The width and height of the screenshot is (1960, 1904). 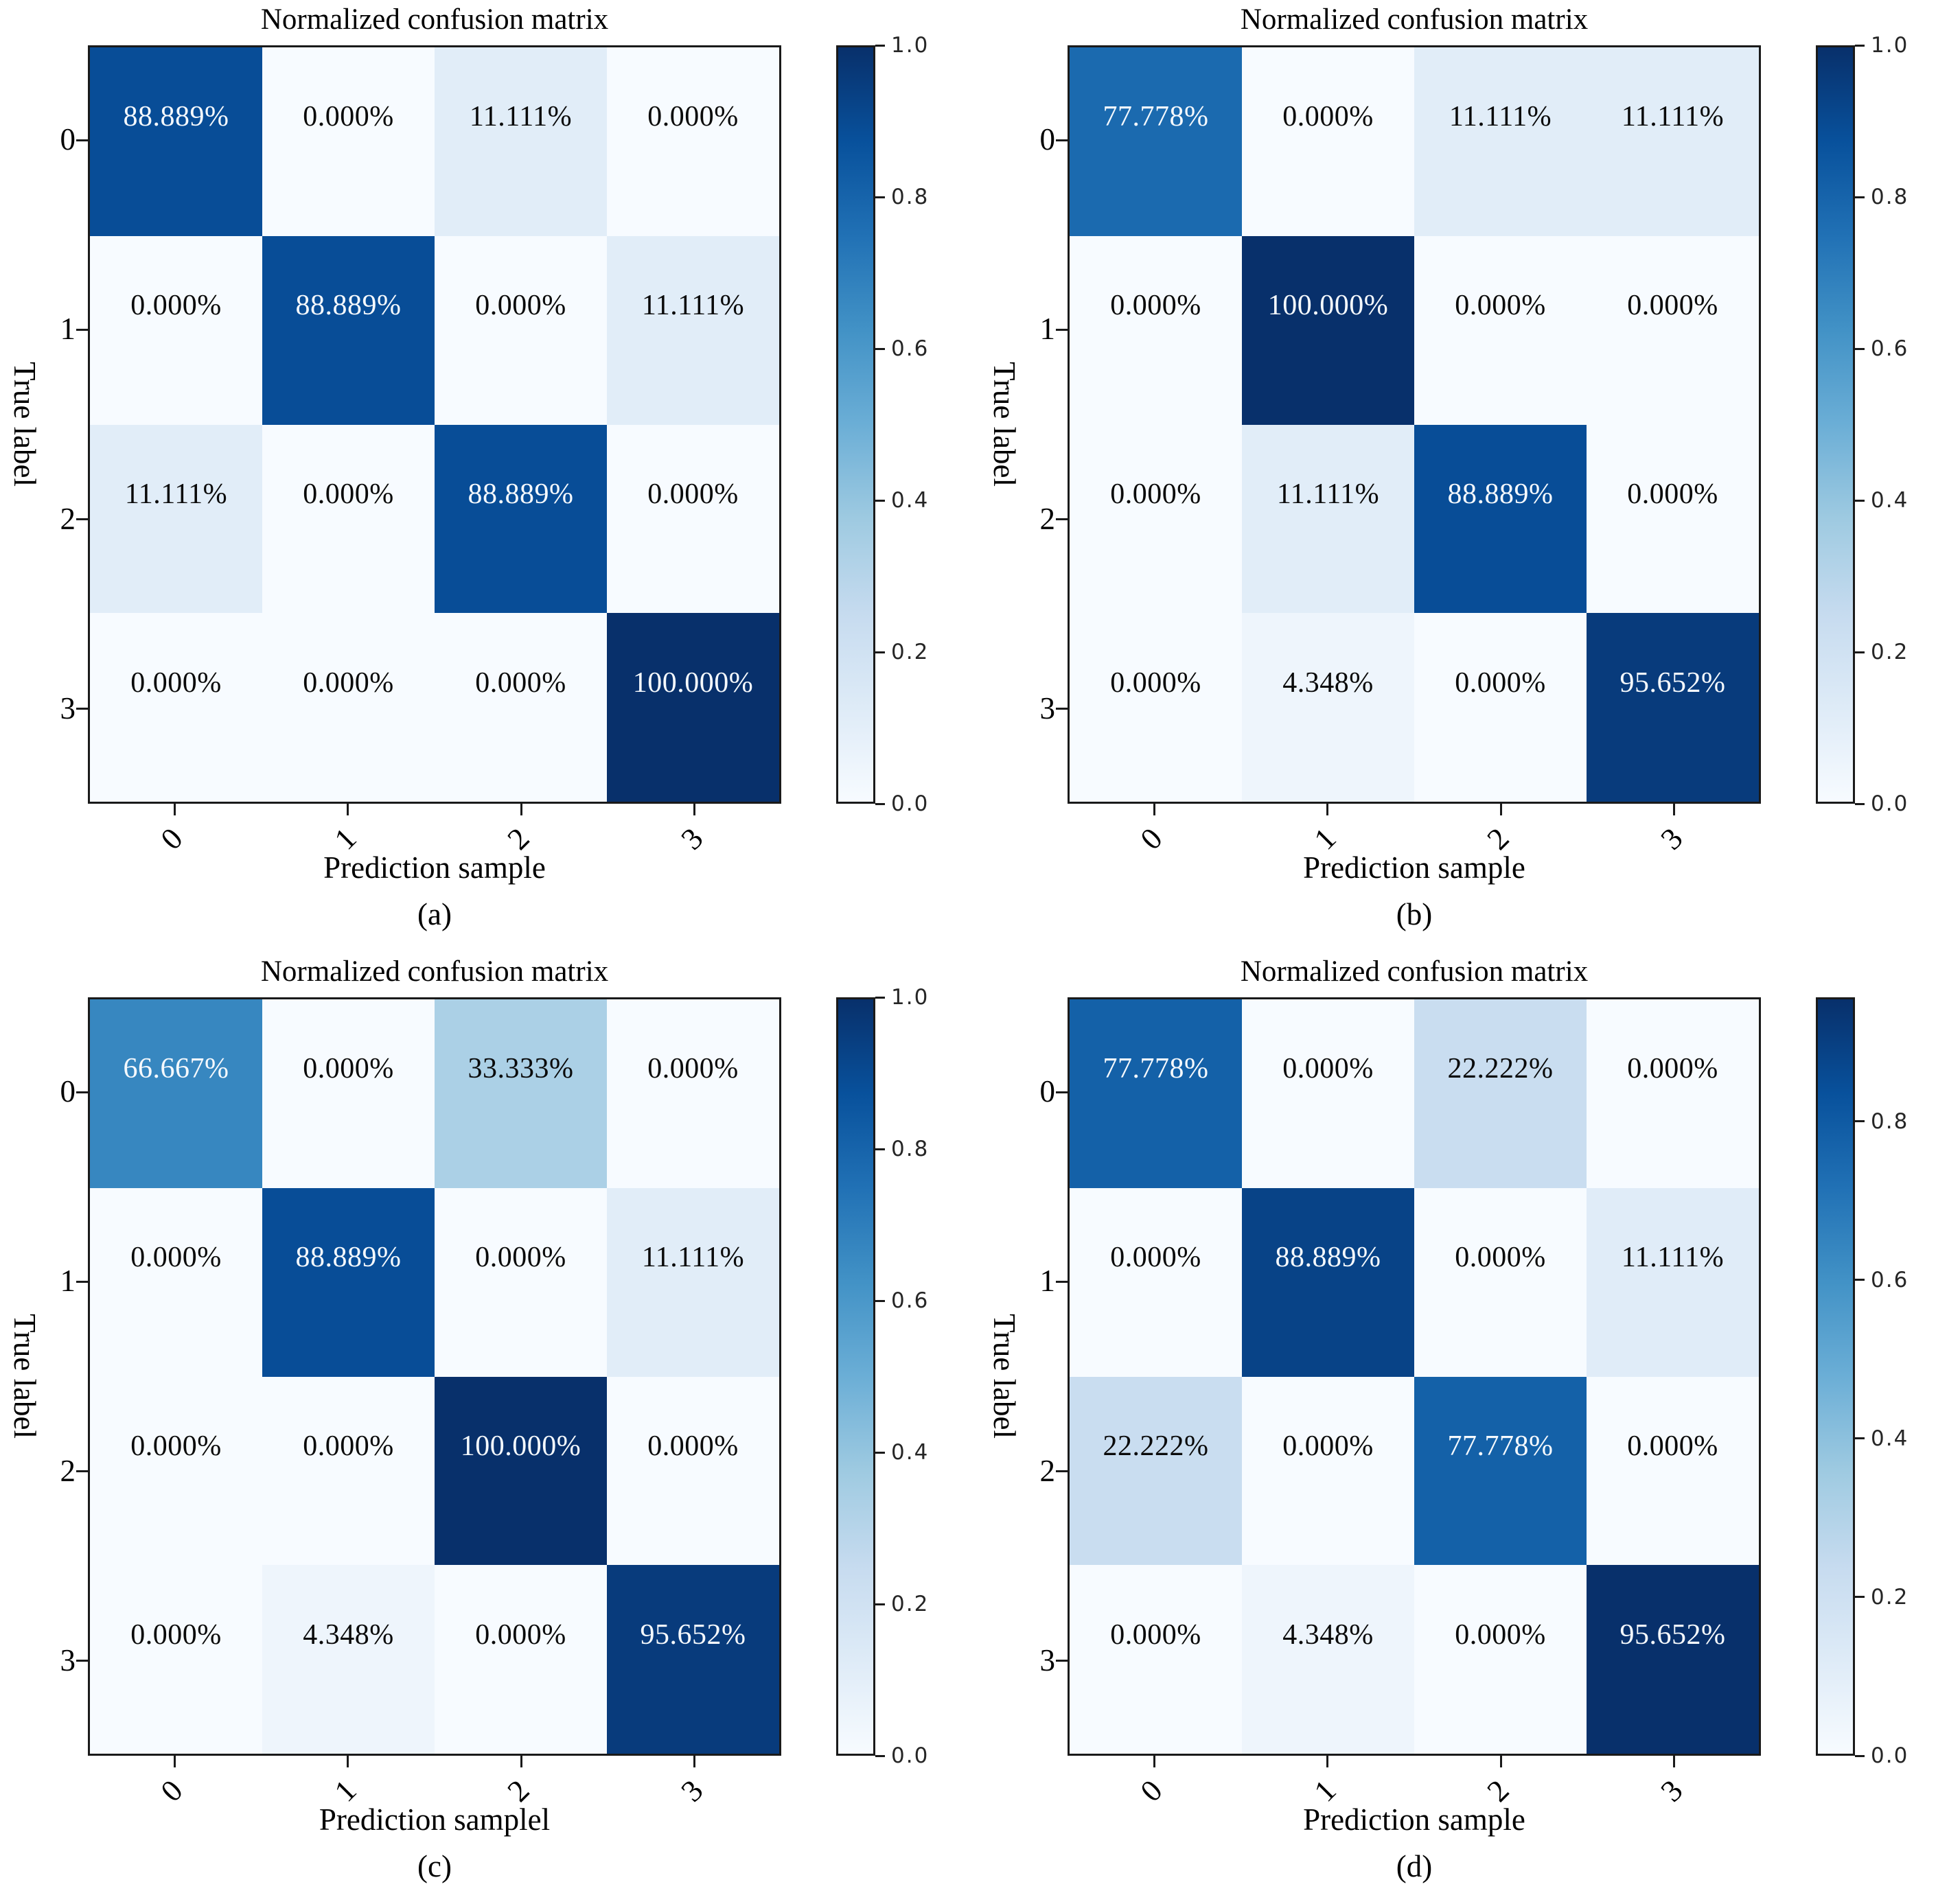 What do you see at coordinates (1673, 141) in the screenshot?
I see `matrix-cell: 11.111%` at bounding box center [1673, 141].